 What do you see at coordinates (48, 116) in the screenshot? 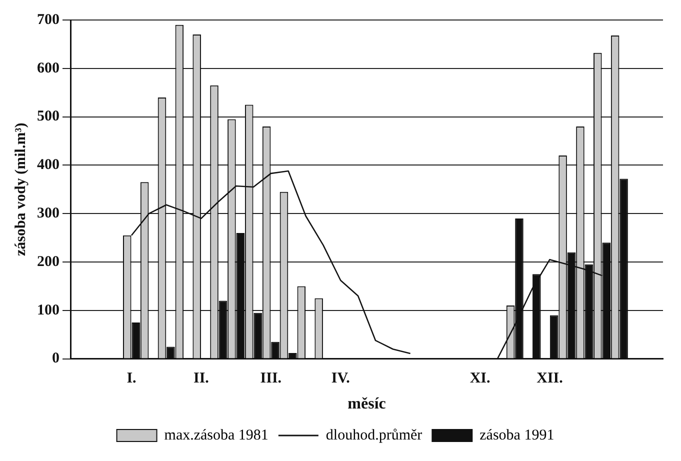
I see `y-tick-label: 500` at bounding box center [48, 116].